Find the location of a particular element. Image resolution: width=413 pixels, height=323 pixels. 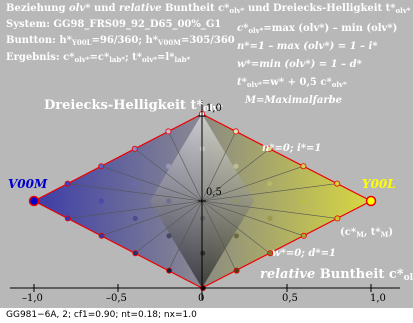

x-tick-label: –1,0 is located at coordinates (32, 298).